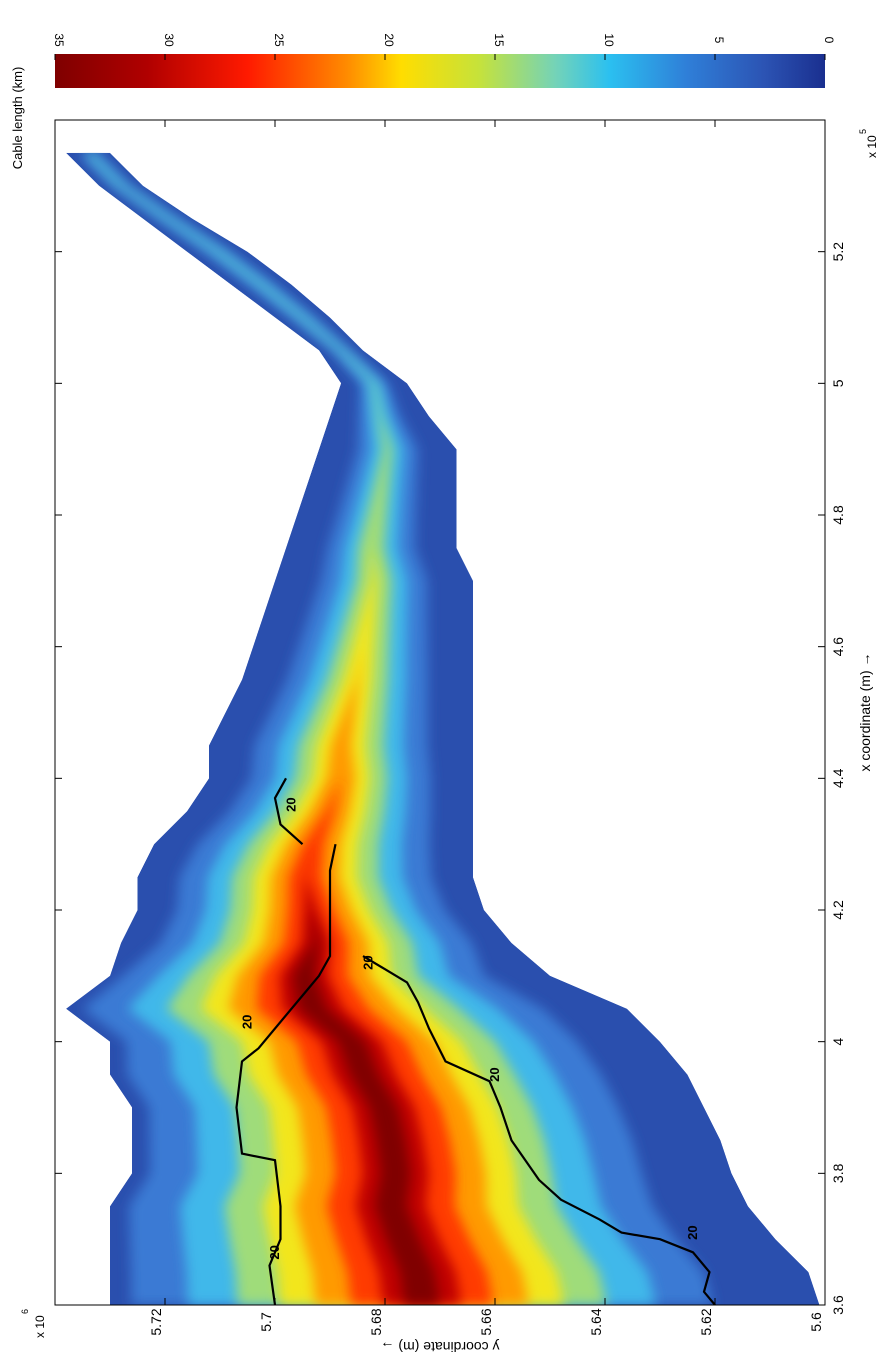 The width and height of the screenshot is (890, 1360). What do you see at coordinates (156, 1321) in the screenshot?
I see `y-tick-label: 5.72` at bounding box center [156, 1321].